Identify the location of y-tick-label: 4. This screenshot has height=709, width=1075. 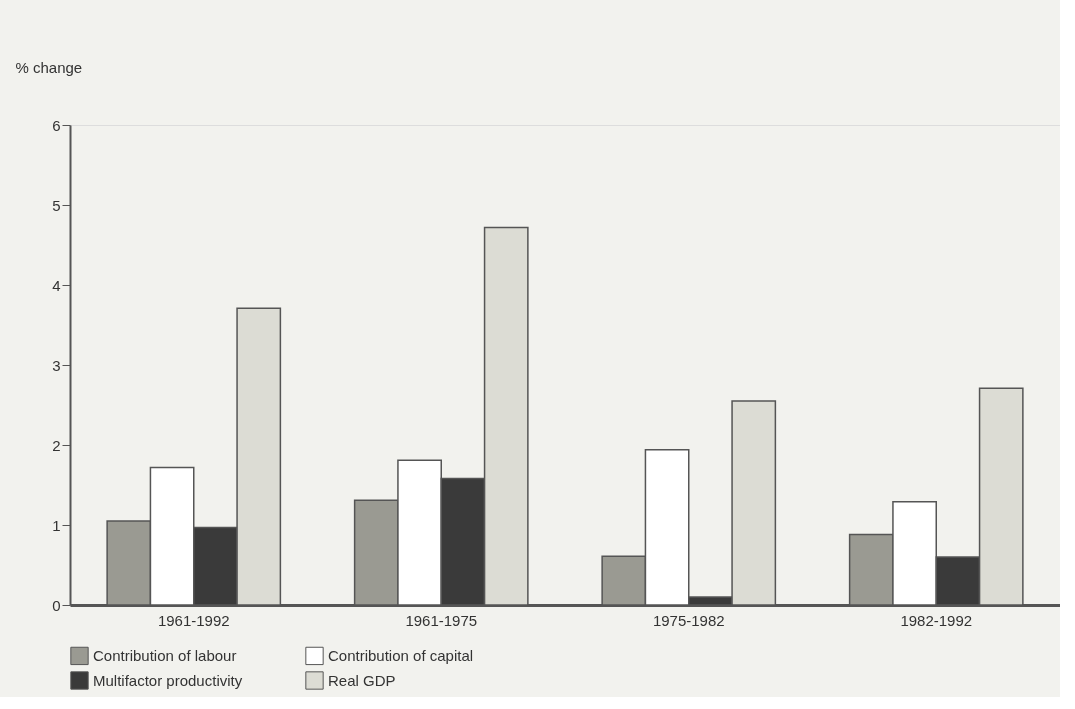
(56, 285).